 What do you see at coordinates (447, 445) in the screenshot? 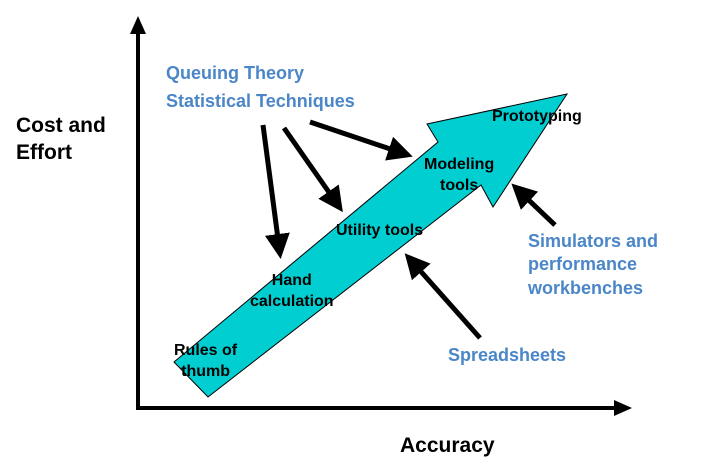
I see `x-axis-label: Accuracy` at bounding box center [447, 445].